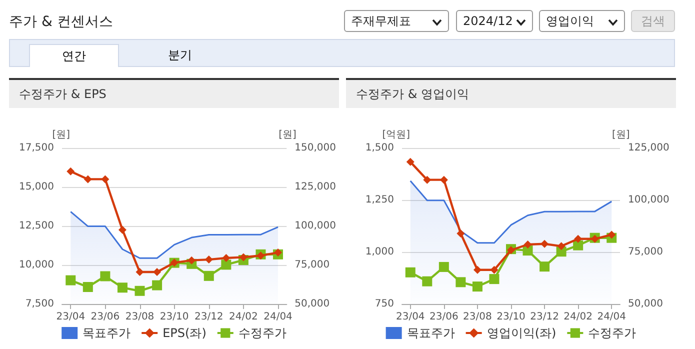 This screenshot has height=349, width=695. What do you see at coordinates (511, 93) in the screenshot?
I see `chart-title: 수정주가 & 영업이익` at bounding box center [511, 93].